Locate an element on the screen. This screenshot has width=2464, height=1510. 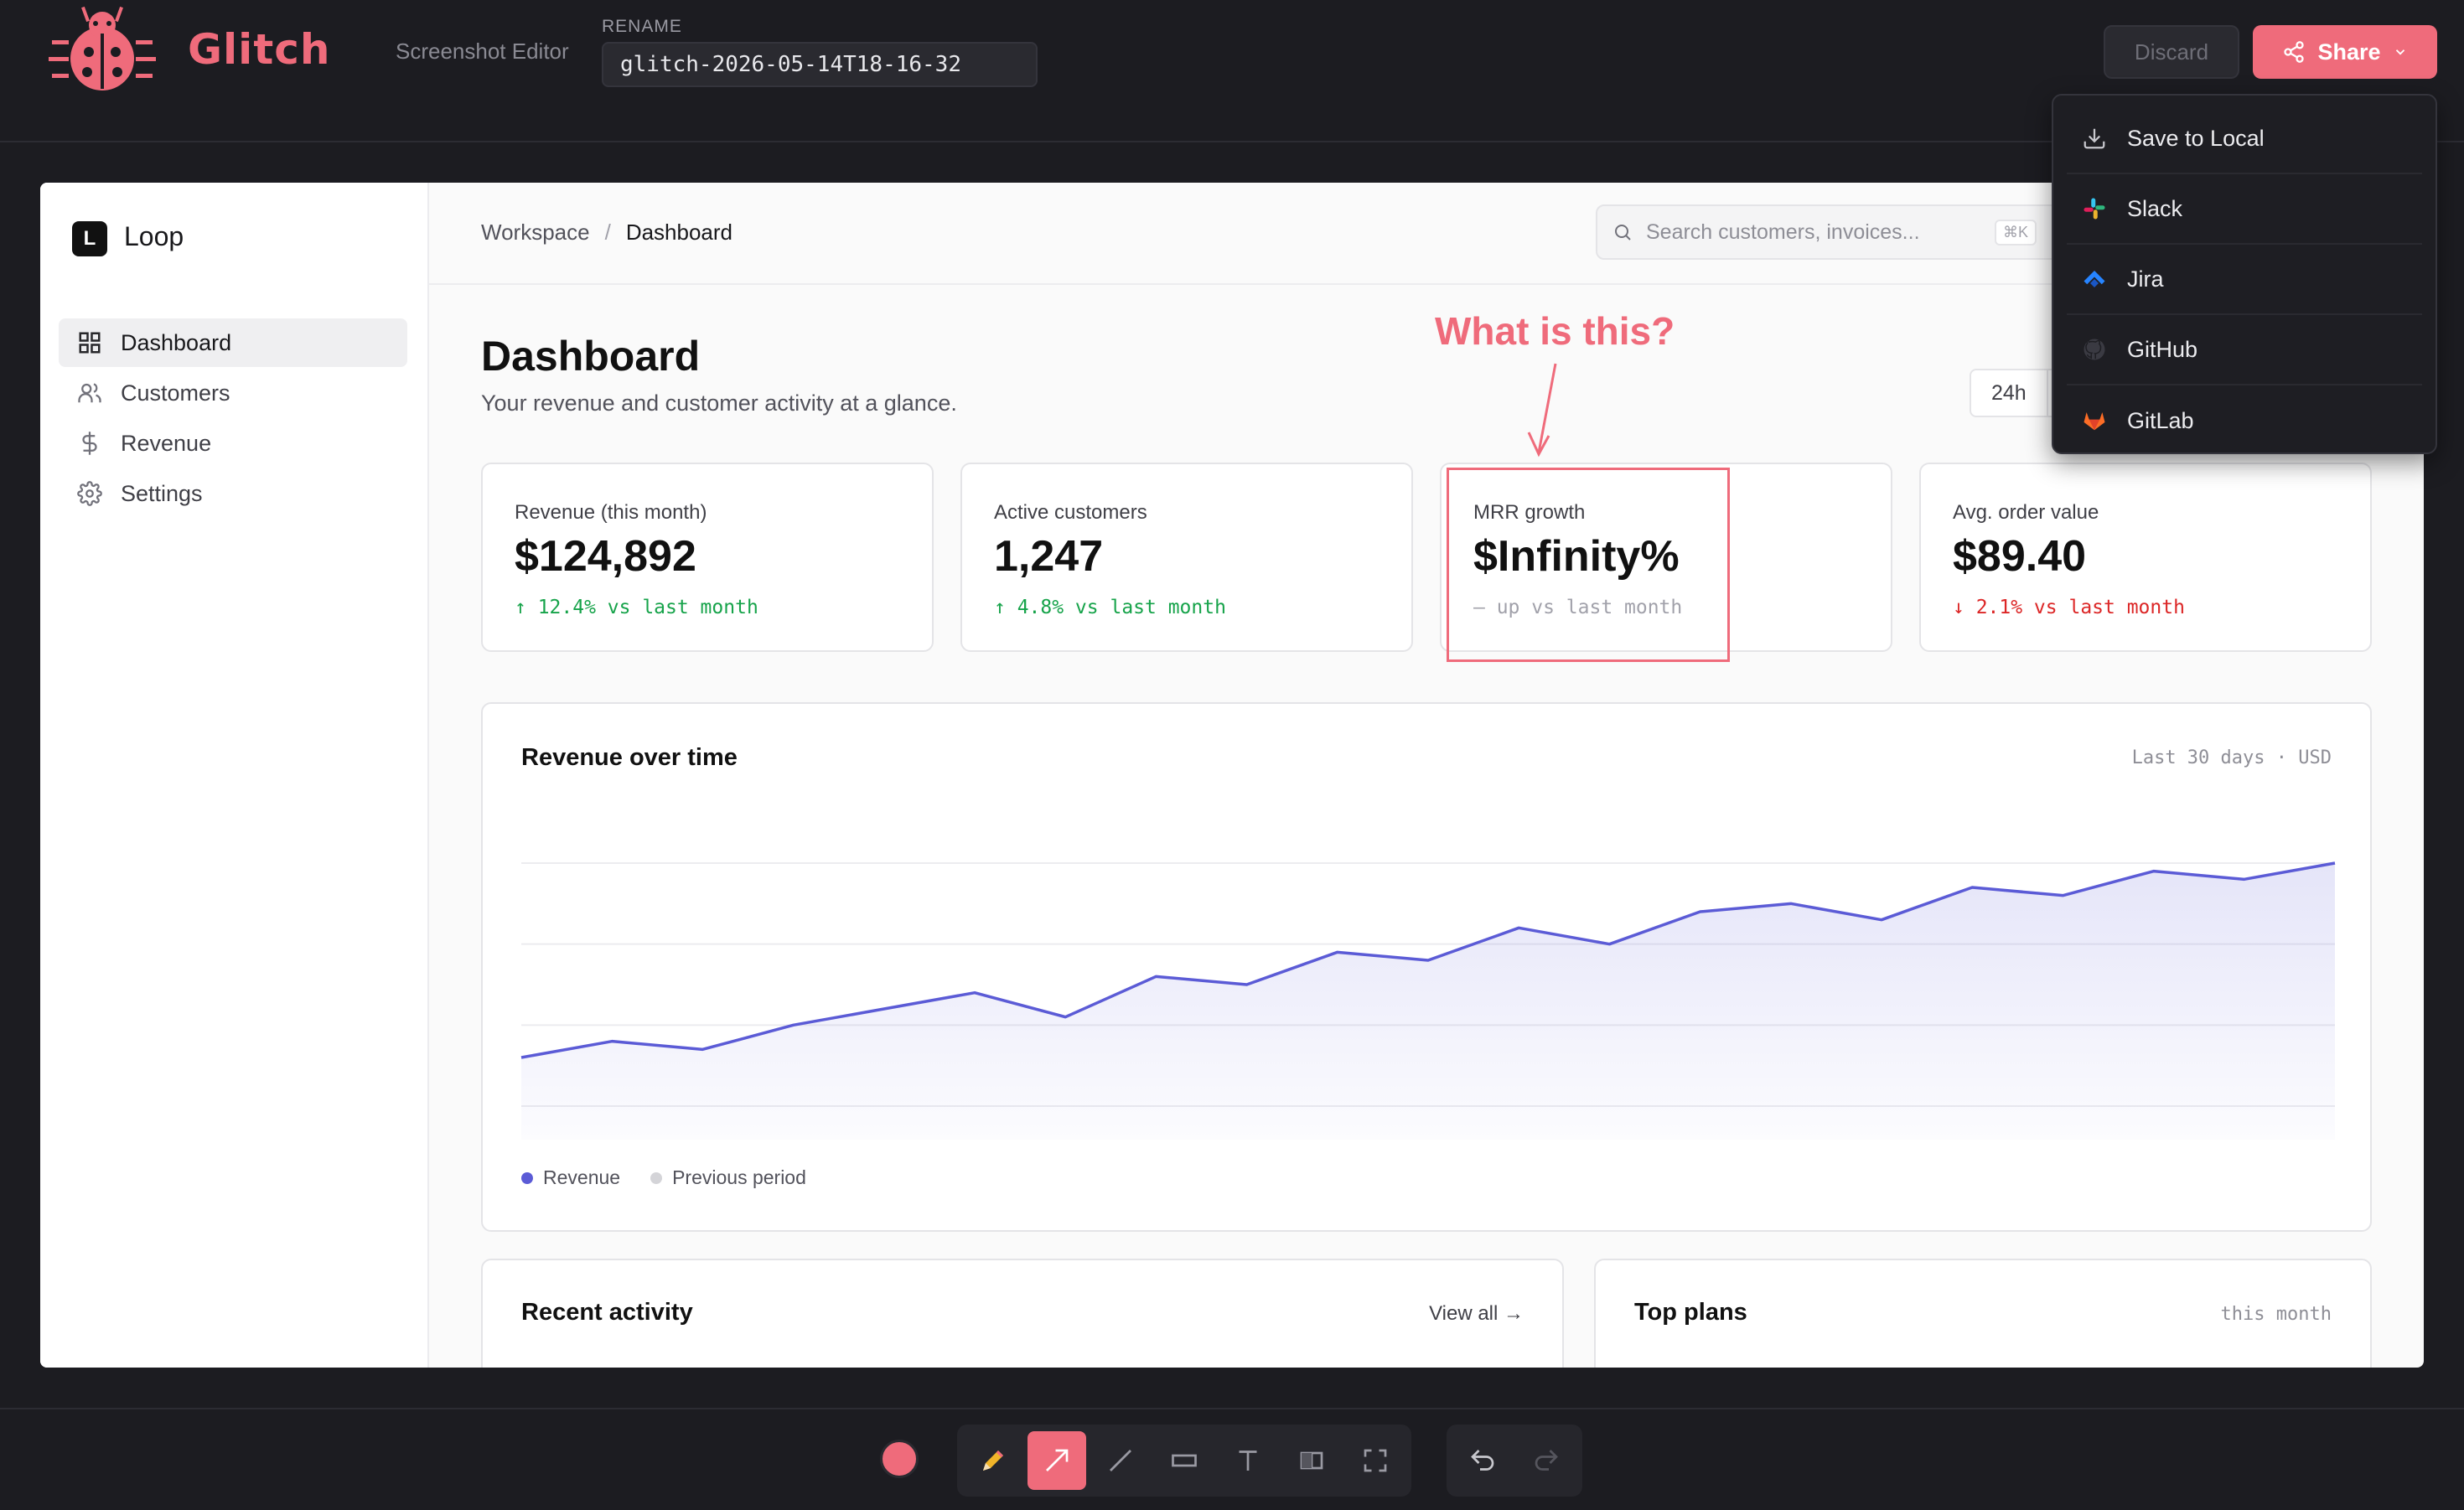
line-icon is located at coordinates (1120, 1460).